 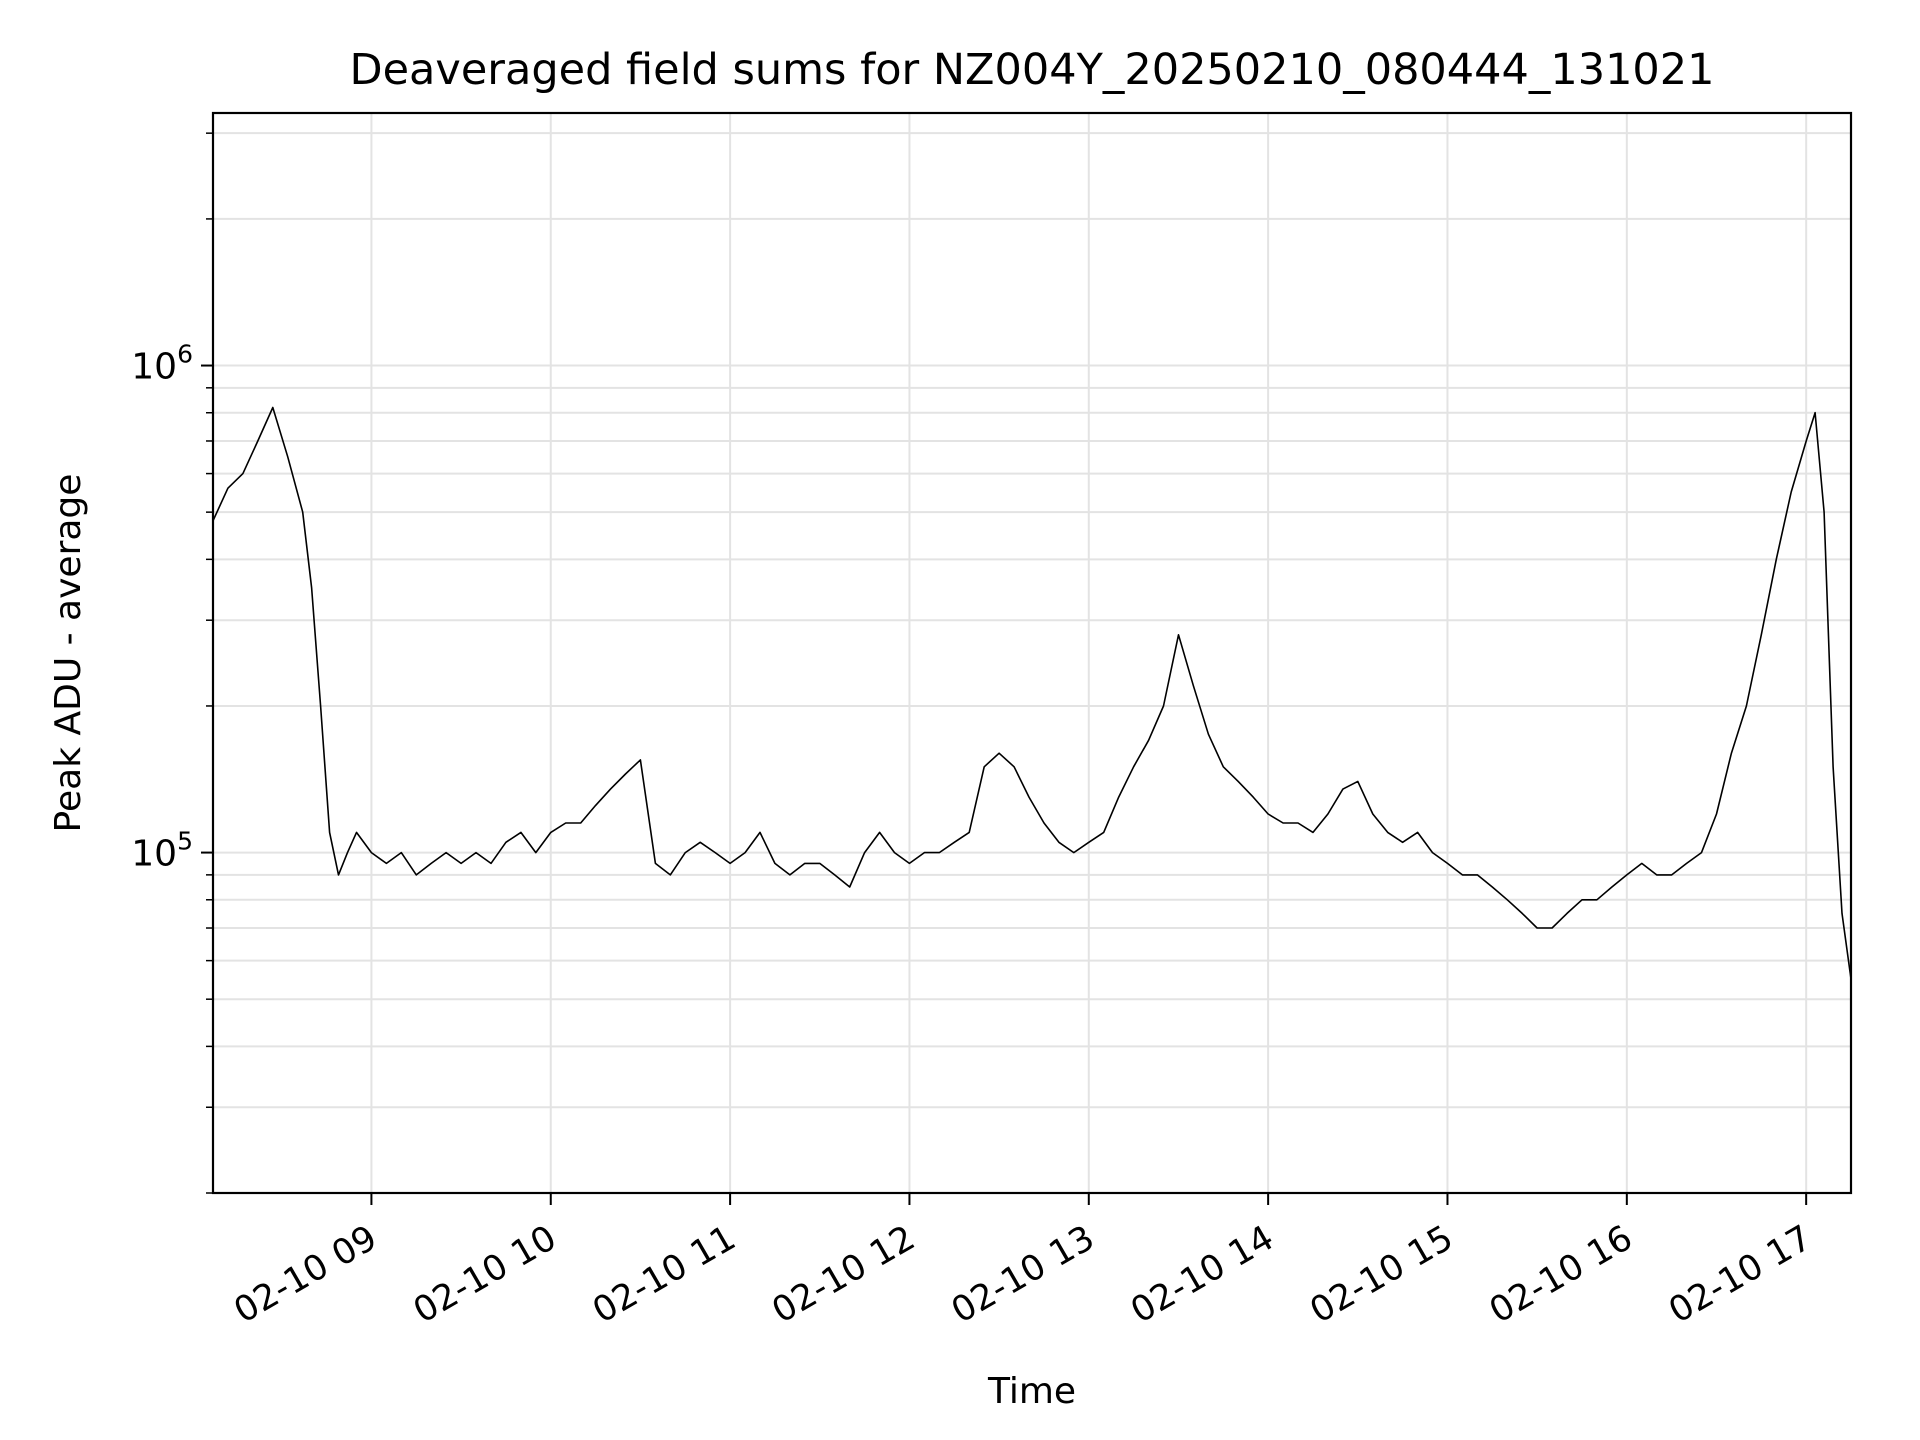 What do you see at coordinates (172, 663) in the screenshot?
I see `y-axis: 10⁵ 10⁶` at bounding box center [172, 663].